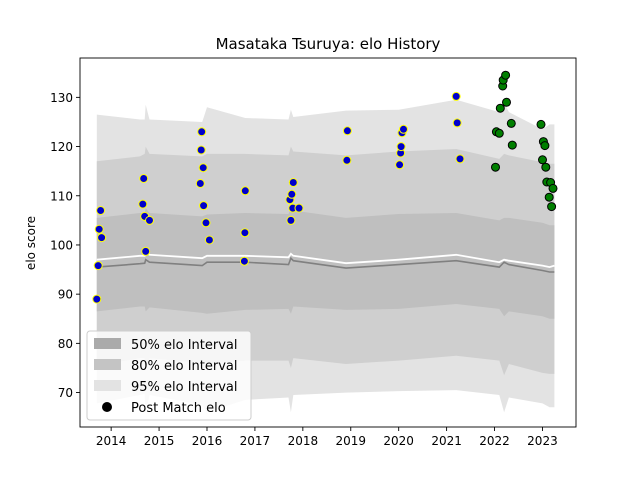 Image resolution: width=640 pixels, height=480 pixels. I want to click on y-tick-label: 100, so click(61, 245).